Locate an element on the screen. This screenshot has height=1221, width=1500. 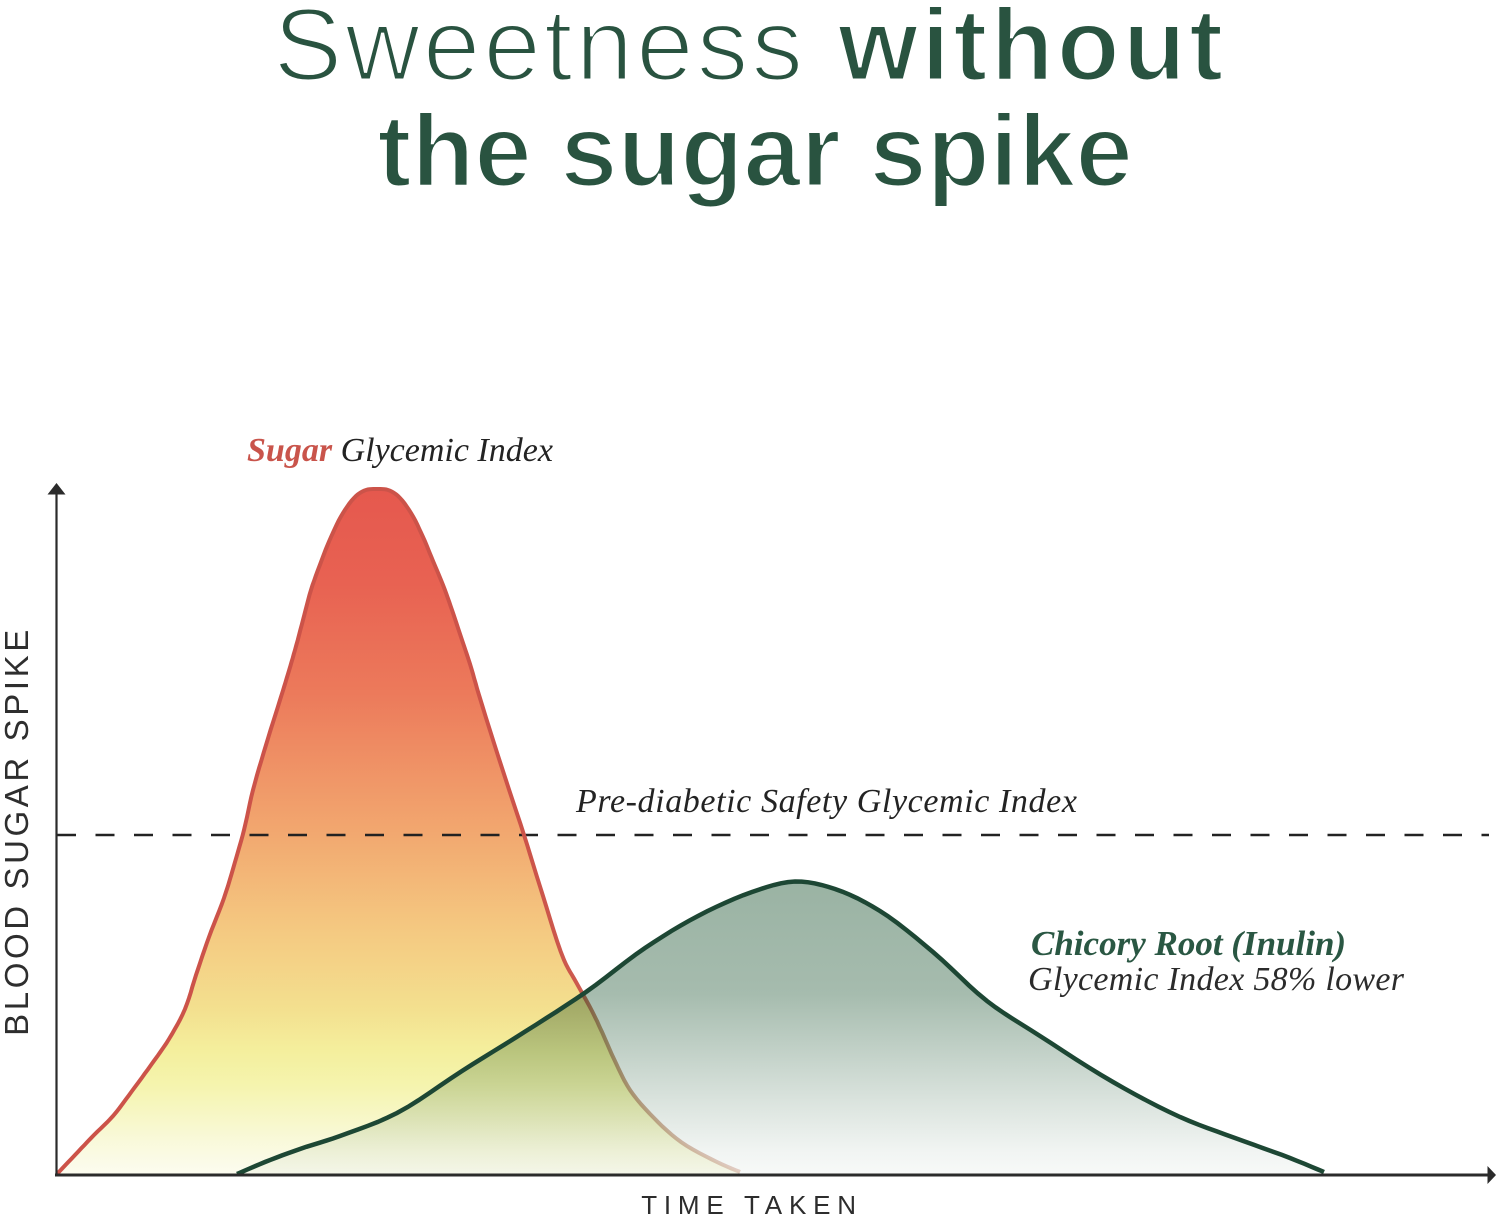
svg-text: Glycemic Index 58% lower is located at coordinates (1216, 979).